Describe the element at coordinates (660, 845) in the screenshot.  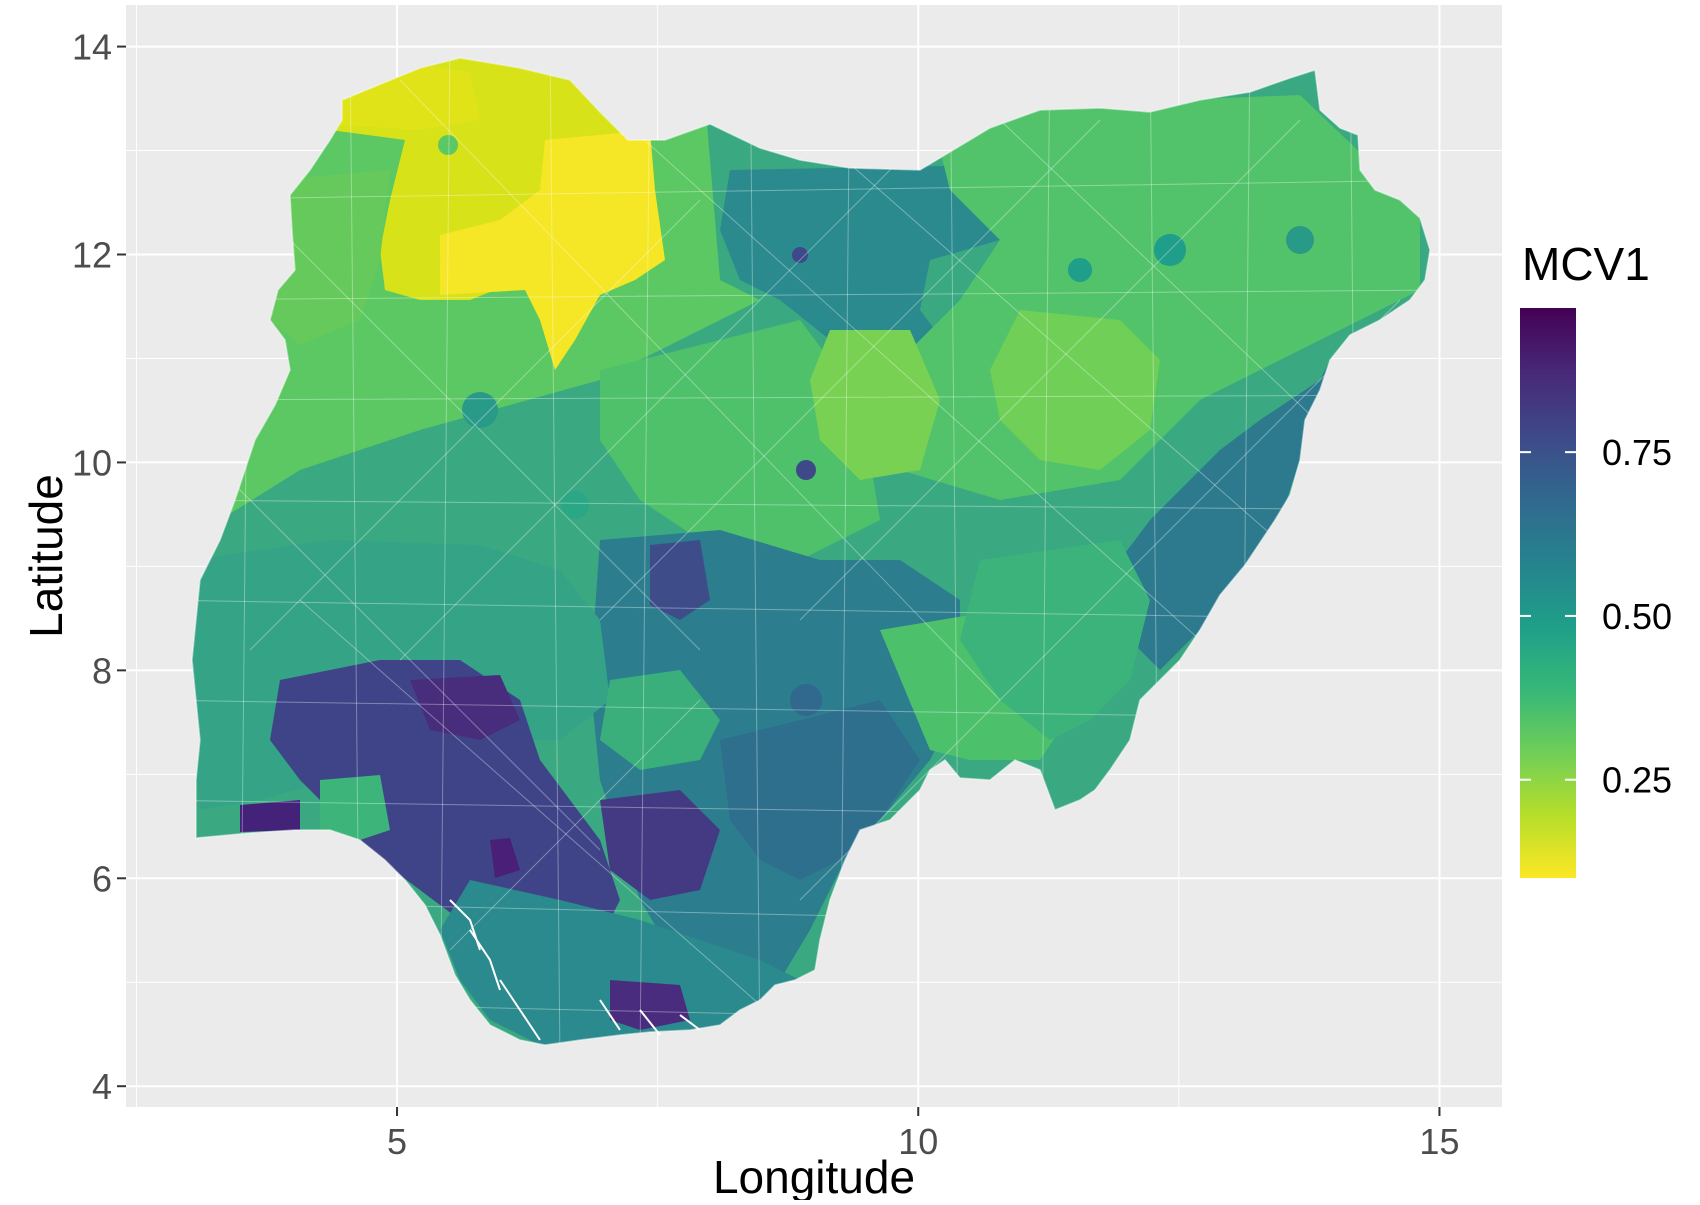
I see `region-southeast-purple` at that location.